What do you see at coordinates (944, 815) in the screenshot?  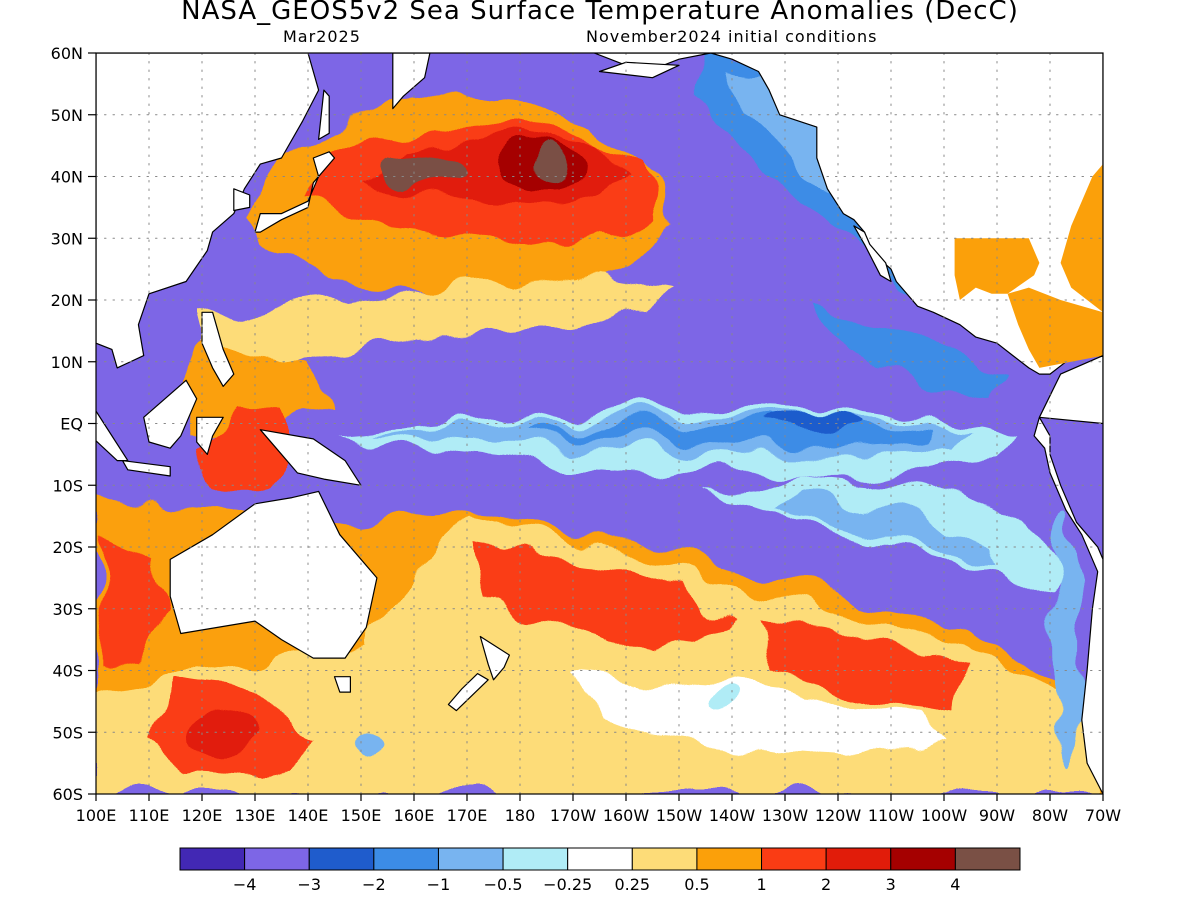 I see `lon-tick-label: 100W` at bounding box center [944, 815].